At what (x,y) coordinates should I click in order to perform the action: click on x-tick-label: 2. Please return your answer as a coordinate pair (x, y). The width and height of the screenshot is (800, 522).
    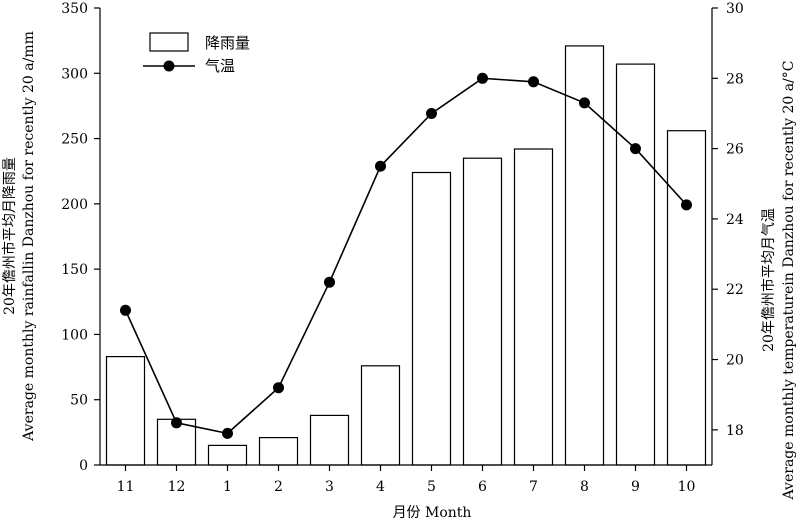
    Looking at the image, I should click on (278, 487).